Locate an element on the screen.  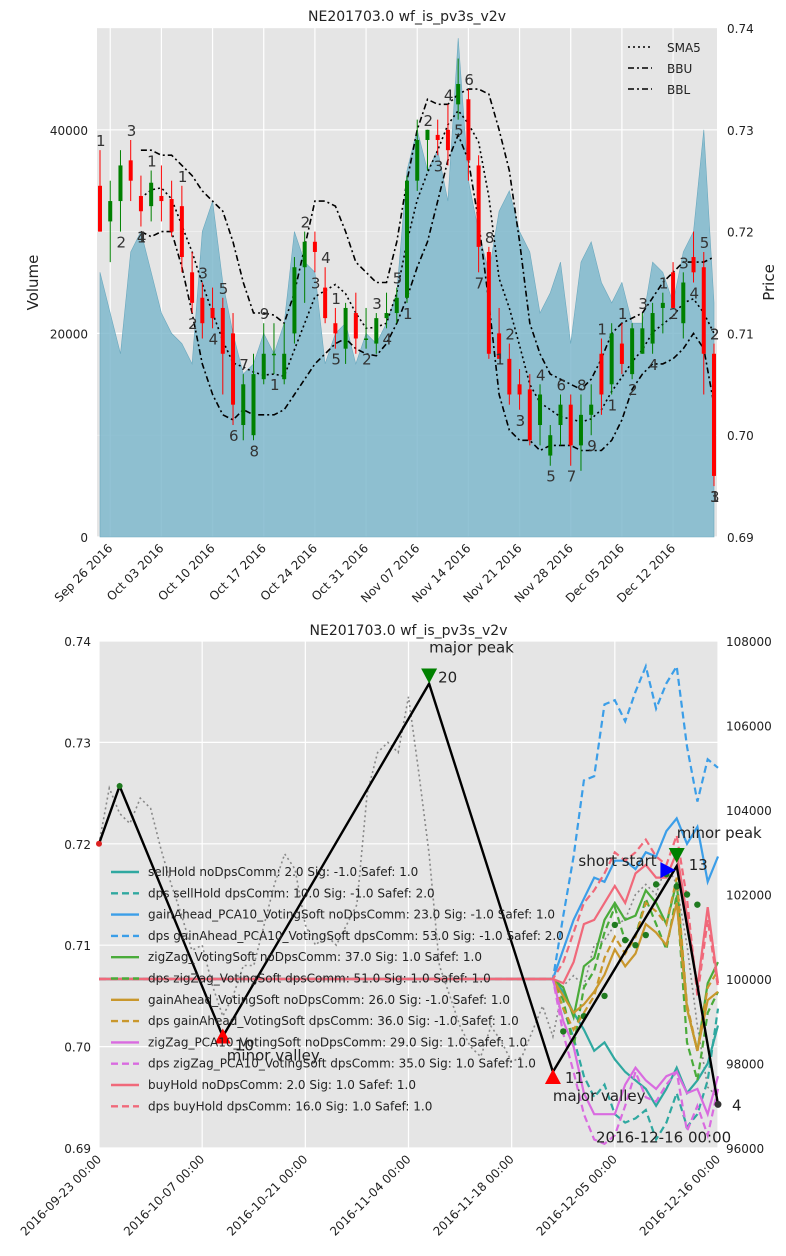
y-tick-label-right: 106000 is located at coordinates (749, 727).